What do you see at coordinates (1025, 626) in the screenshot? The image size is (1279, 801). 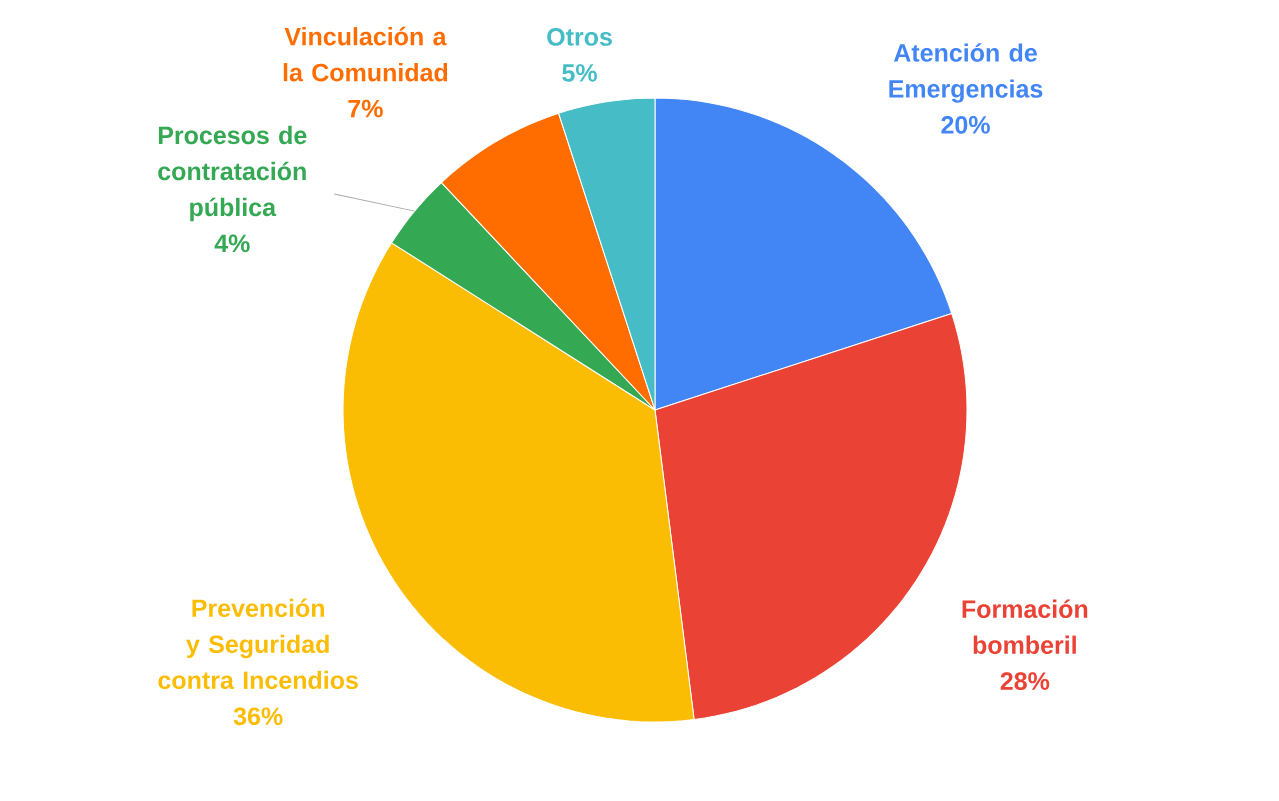 I see `slice-label: Formación bomberil` at bounding box center [1025, 626].